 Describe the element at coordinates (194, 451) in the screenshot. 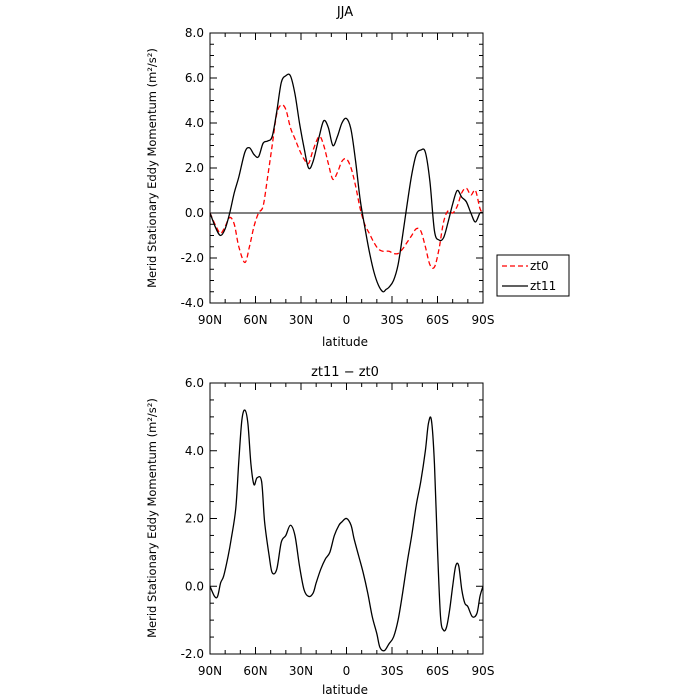

I see `bottom-chart-y-tick-label: 4.0` at that location.